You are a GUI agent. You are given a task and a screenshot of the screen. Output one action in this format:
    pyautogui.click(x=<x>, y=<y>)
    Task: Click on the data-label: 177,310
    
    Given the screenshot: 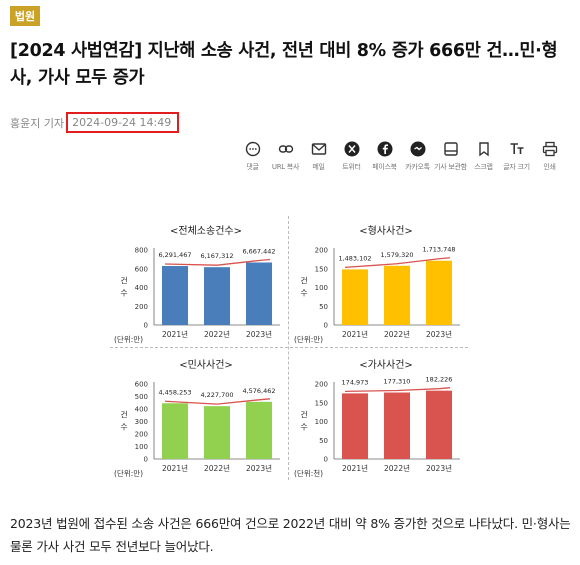 What is the action you would take?
    pyautogui.click(x=397, y=382)
    